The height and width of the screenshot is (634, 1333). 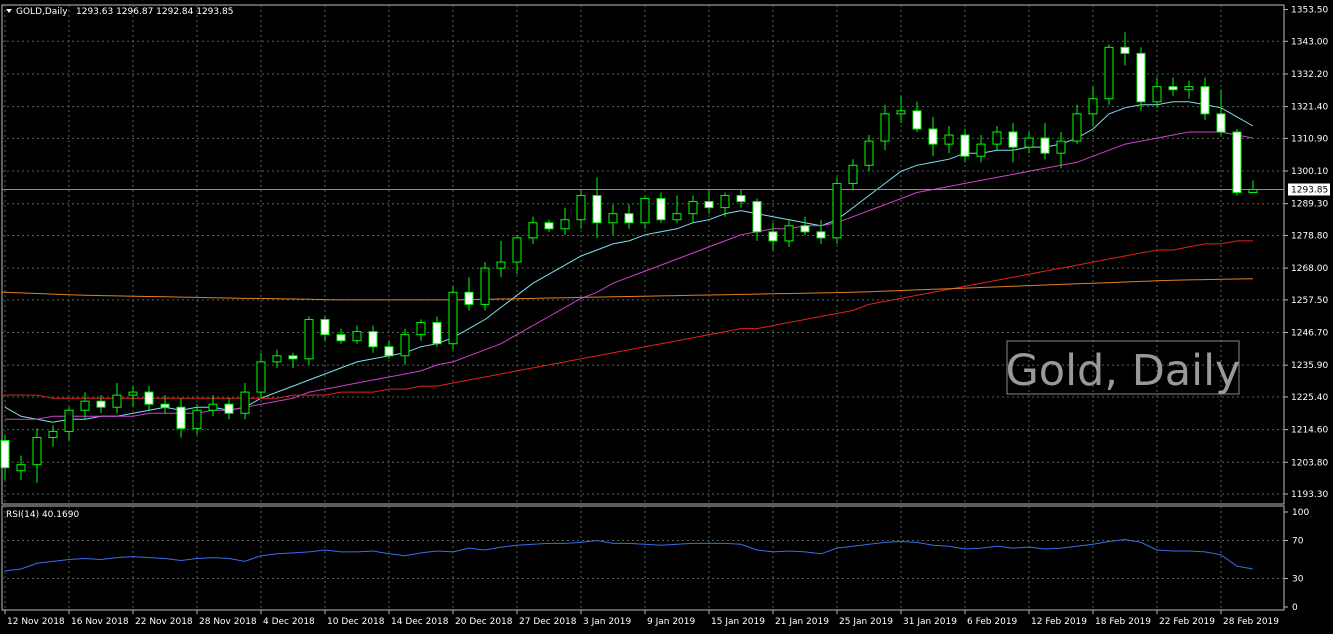 I want to click on x-tick-label: 18 Feb 2019, so click(x=1123, y=622).